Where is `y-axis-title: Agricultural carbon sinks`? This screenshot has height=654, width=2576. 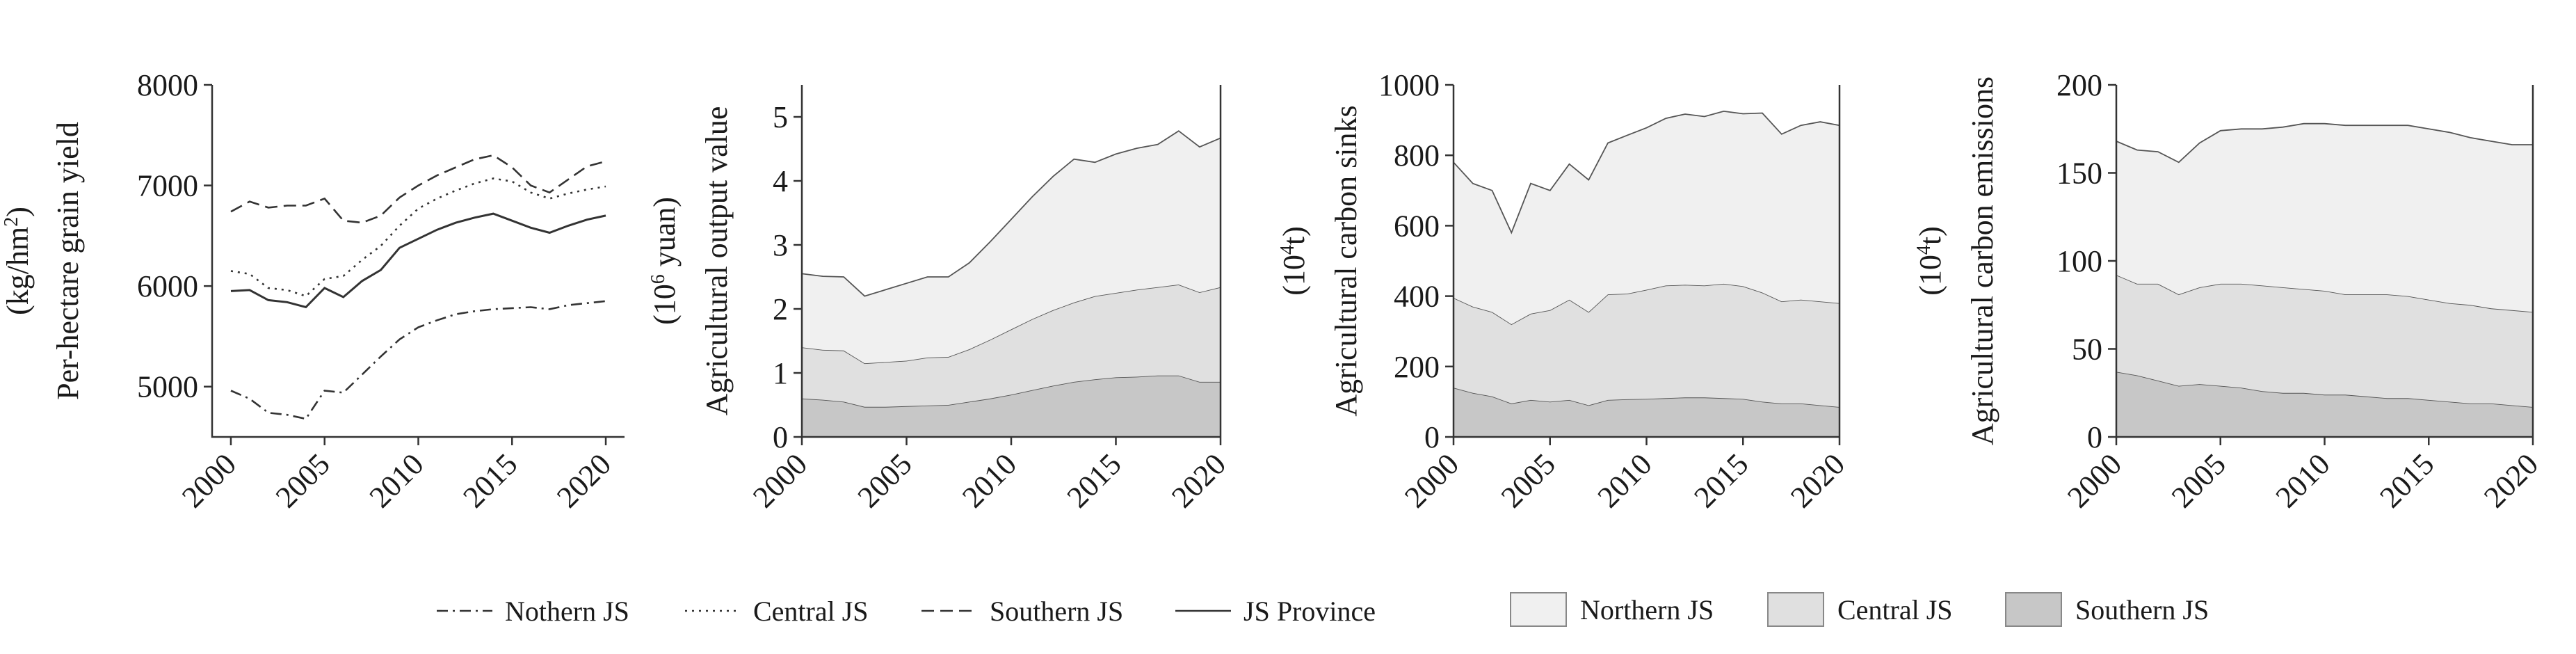 y-axis-title: Agricultural carbon sinks is located at coordinates (1346, 260).